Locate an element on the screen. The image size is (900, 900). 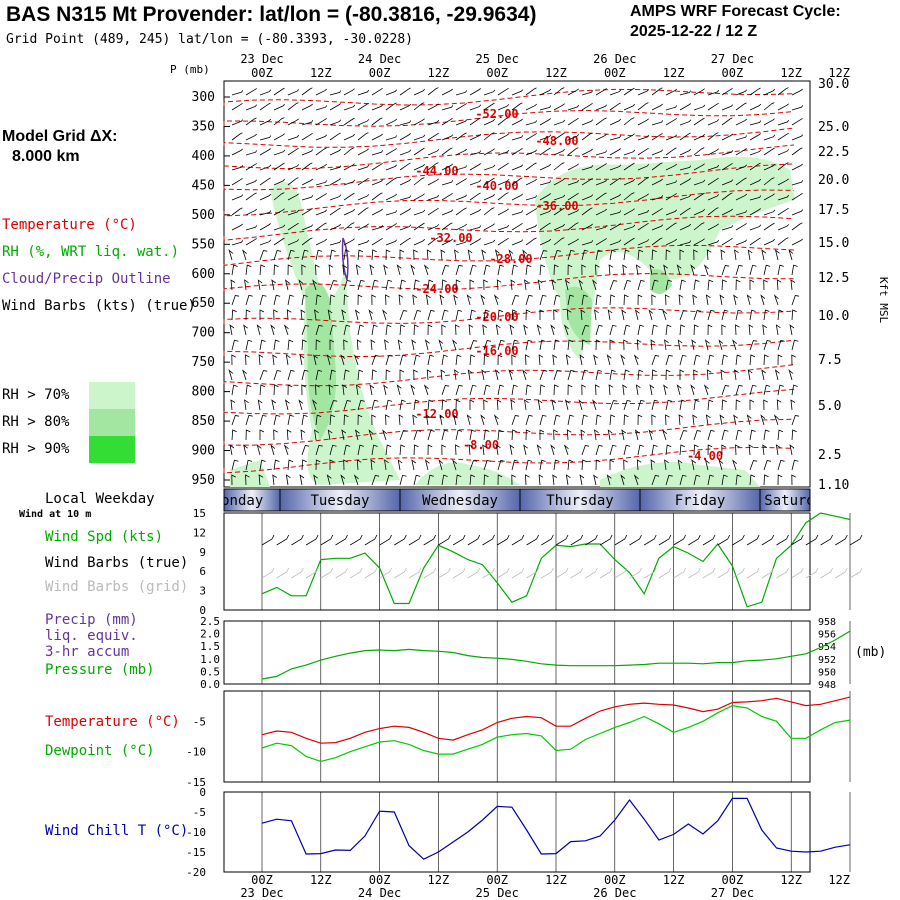
top-date-label: 23 Dec is located at coordinates (261, 59).